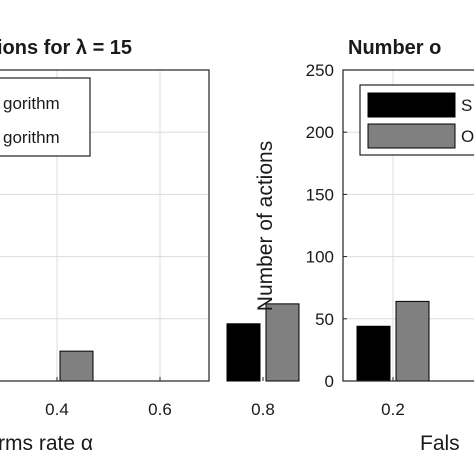 The image size is (474, 474). Describe the element at coordinates (412, 341) in the screenshot. I see `right-bar-series2-0.2` at that location.